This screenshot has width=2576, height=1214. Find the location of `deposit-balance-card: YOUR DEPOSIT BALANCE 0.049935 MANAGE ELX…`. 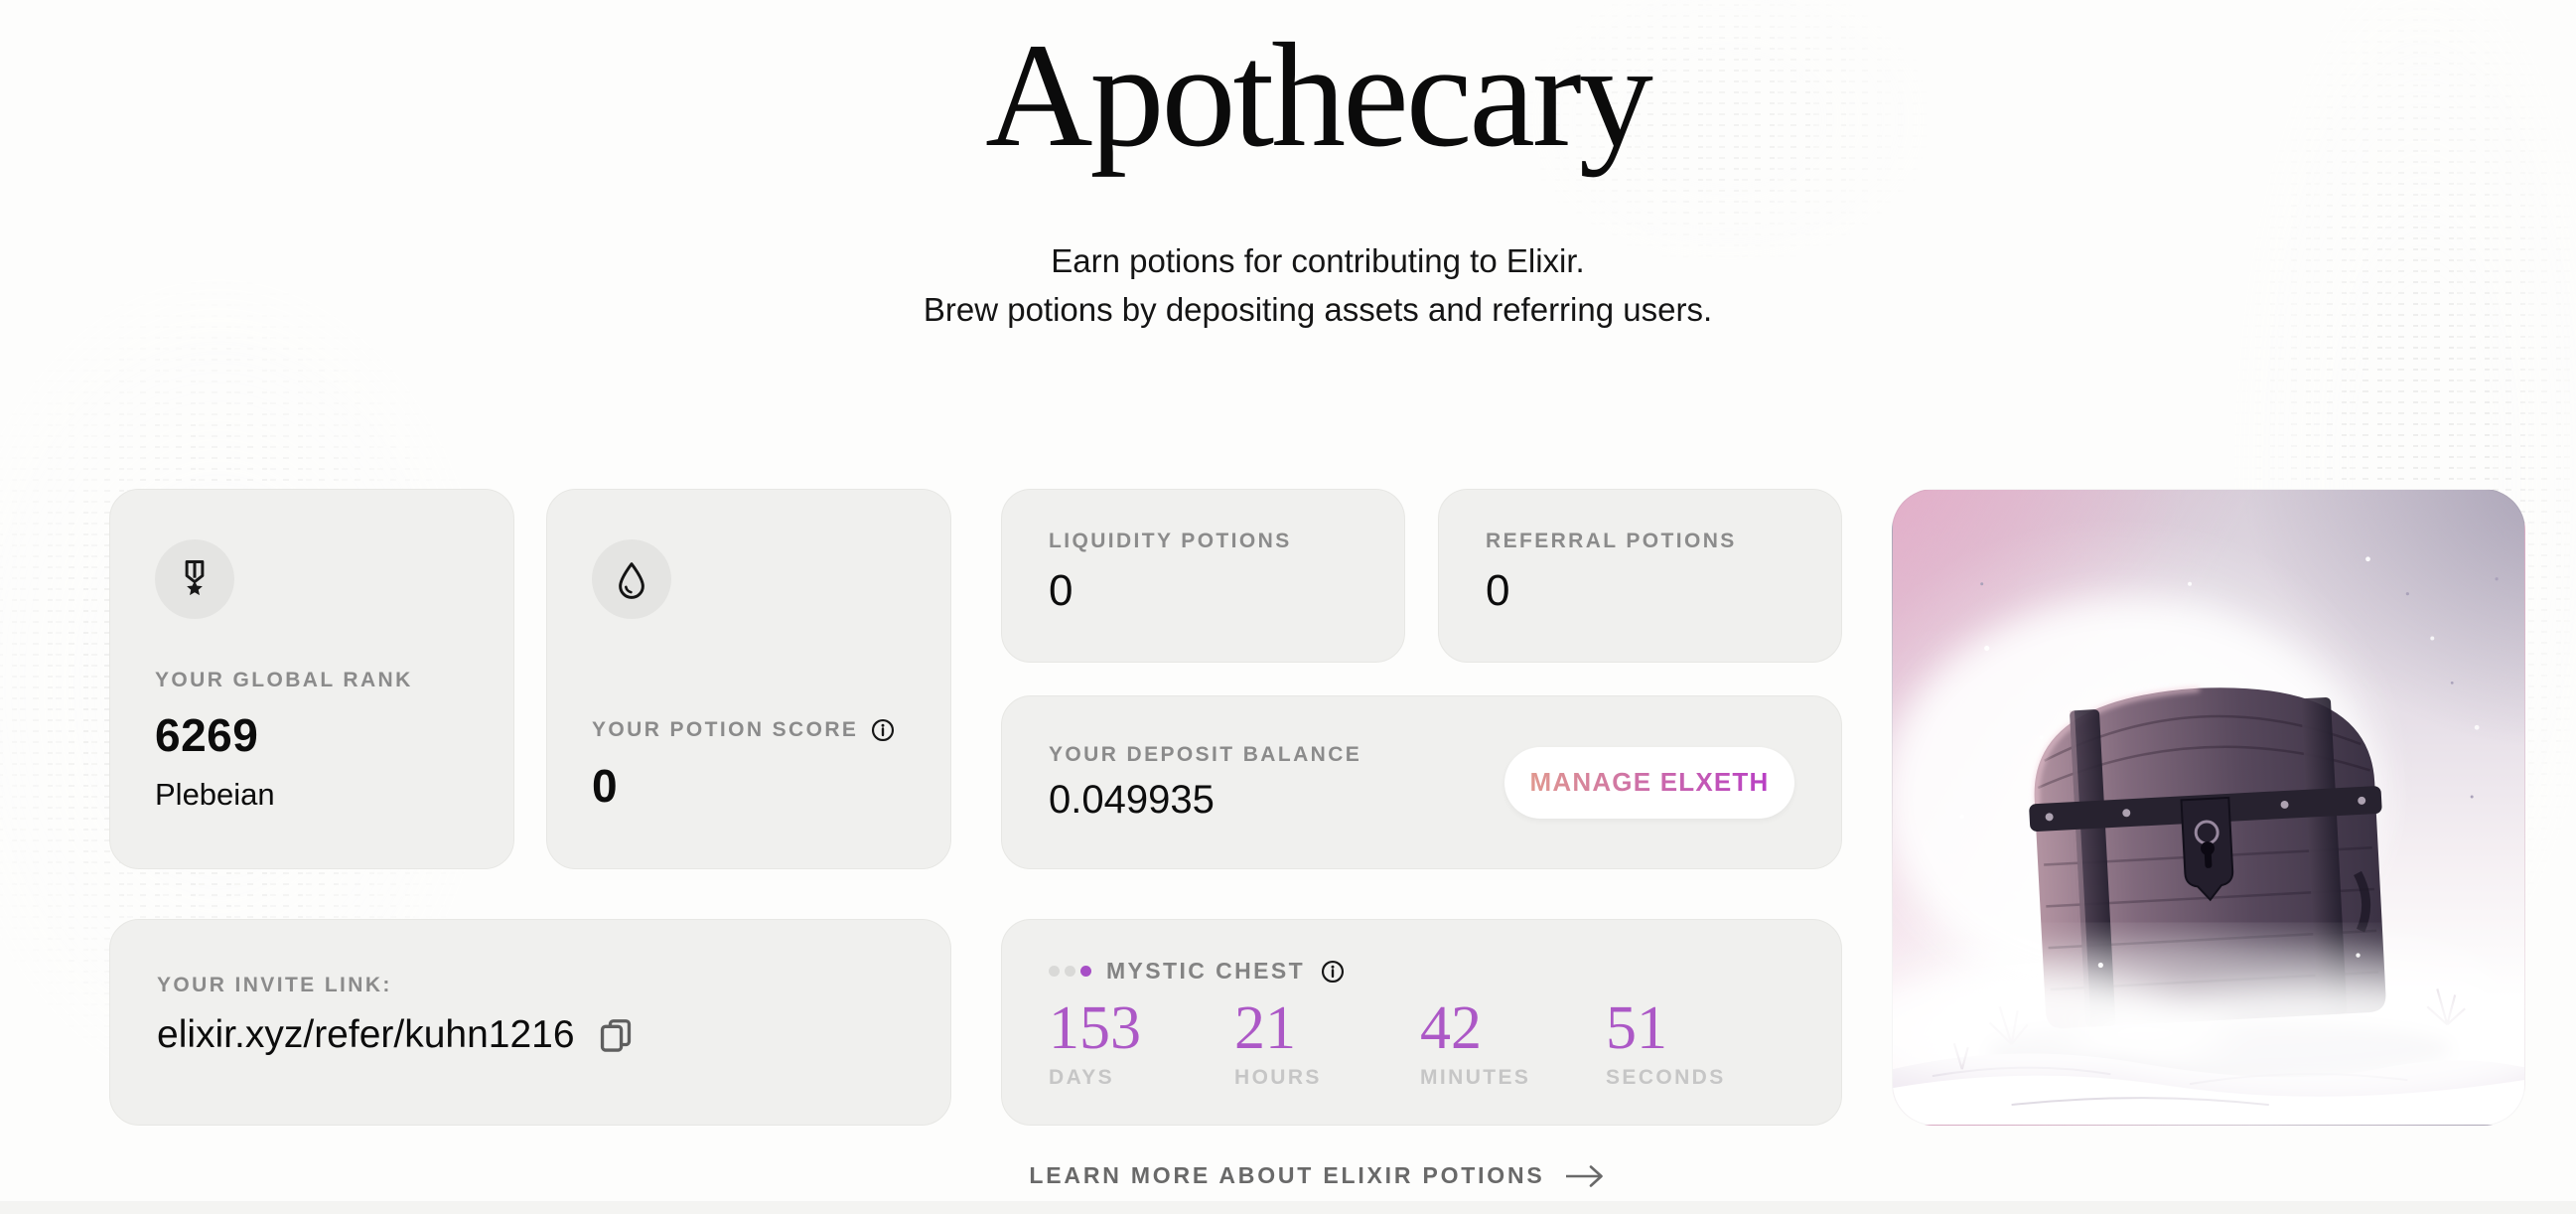

deposit-balance-card: YOUR DEPOSIT BALANCE 0.049935 MANAGE ELX… is located at coordinates (1421, 782).